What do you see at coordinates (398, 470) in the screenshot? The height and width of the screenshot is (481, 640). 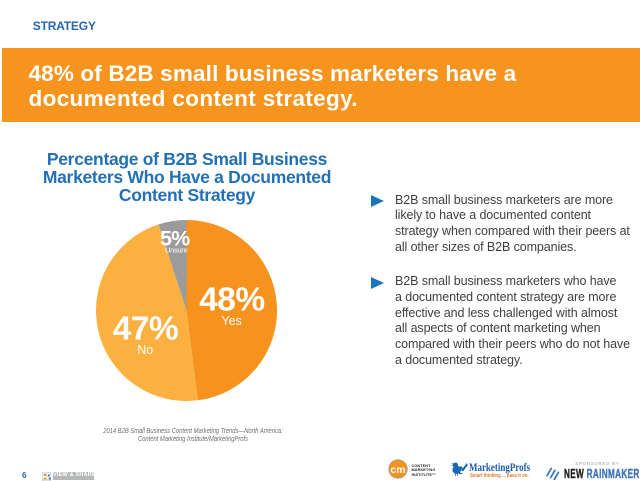 I see `svg-text: cm` at bounding box center [398, 470].